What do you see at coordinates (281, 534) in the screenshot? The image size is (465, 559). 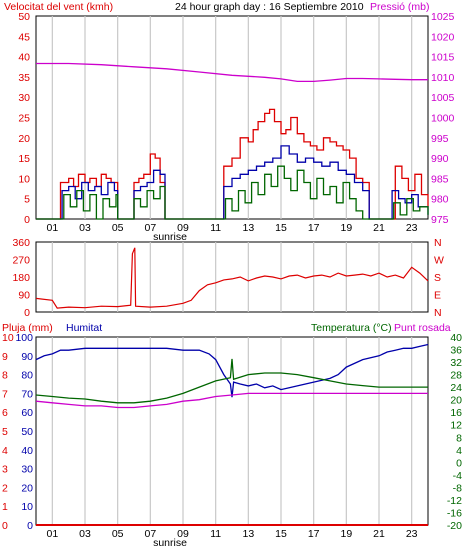 I see `panel3-x-tick-label: 15` at bounding box center [281, 534].